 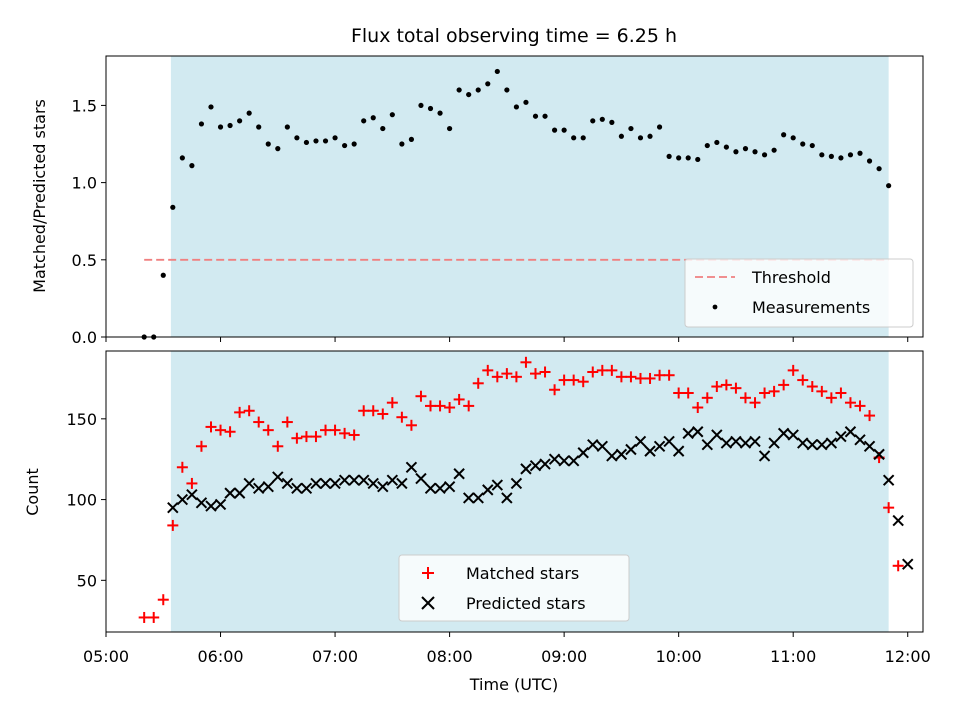 I want to click on legend-matched-label: Matched stars, so click(x=522, y=573).